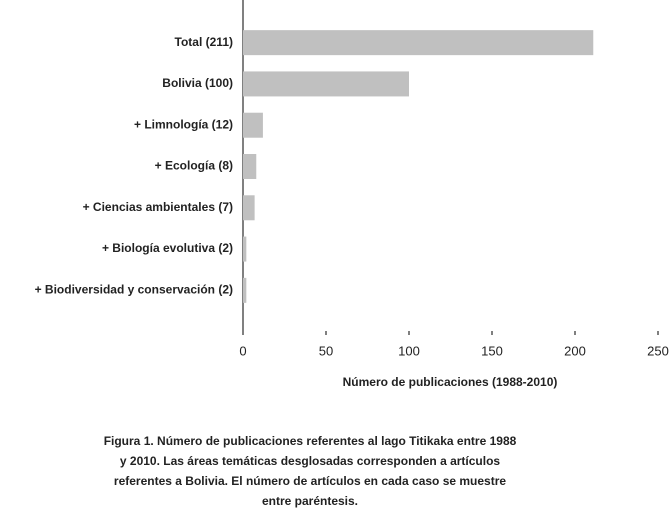  I want to click on y-tick-label: + Ciencias ambientales (7), so click(158, 207).